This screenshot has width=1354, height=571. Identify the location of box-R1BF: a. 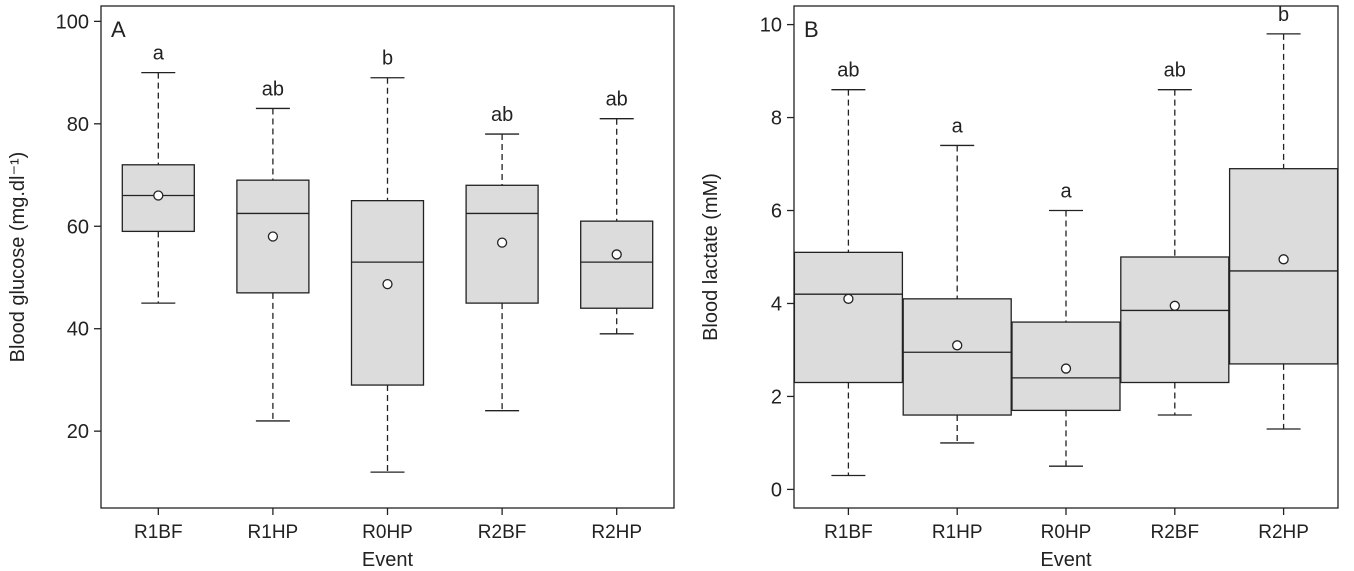
(158, 173).